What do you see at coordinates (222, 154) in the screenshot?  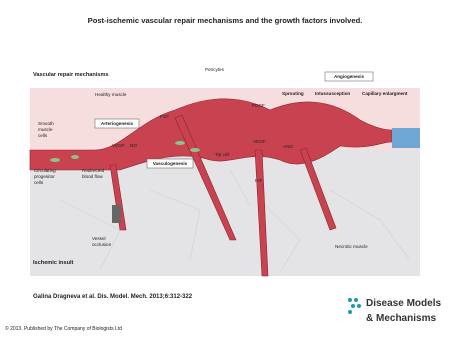 I see `label: Tip cell` at bounding box center [222, 154].